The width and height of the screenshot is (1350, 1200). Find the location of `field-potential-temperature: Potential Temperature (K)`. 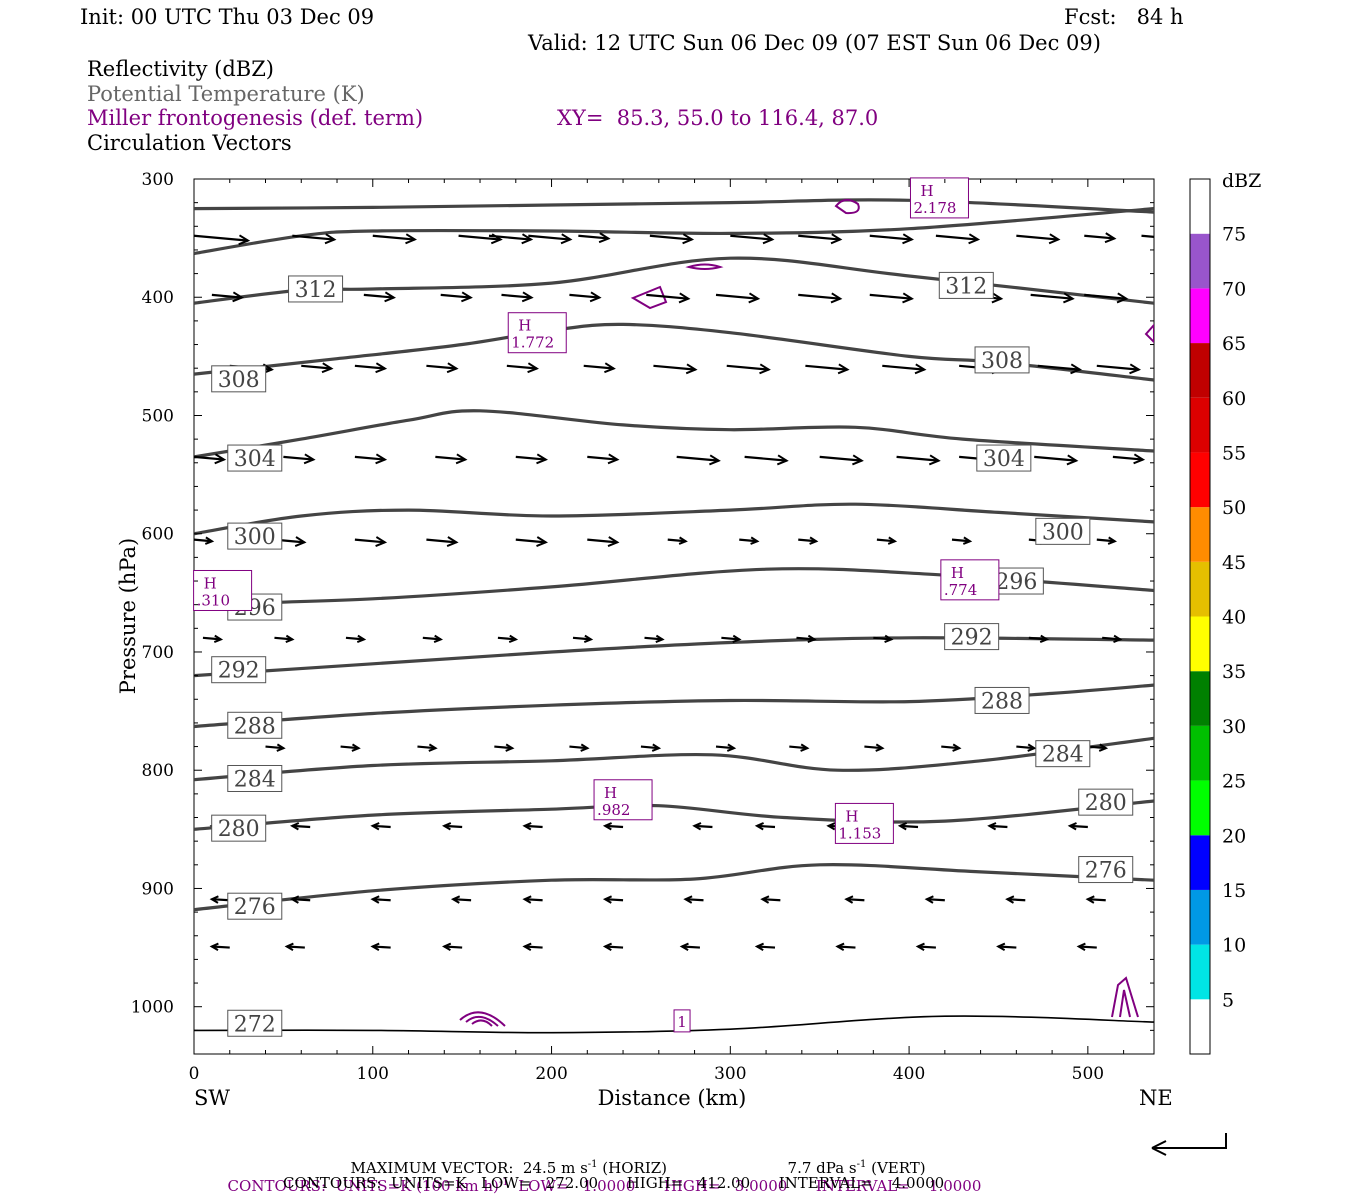

field-potential-temperature: Potential Temperature (K) is located at coordinates (226, 94).